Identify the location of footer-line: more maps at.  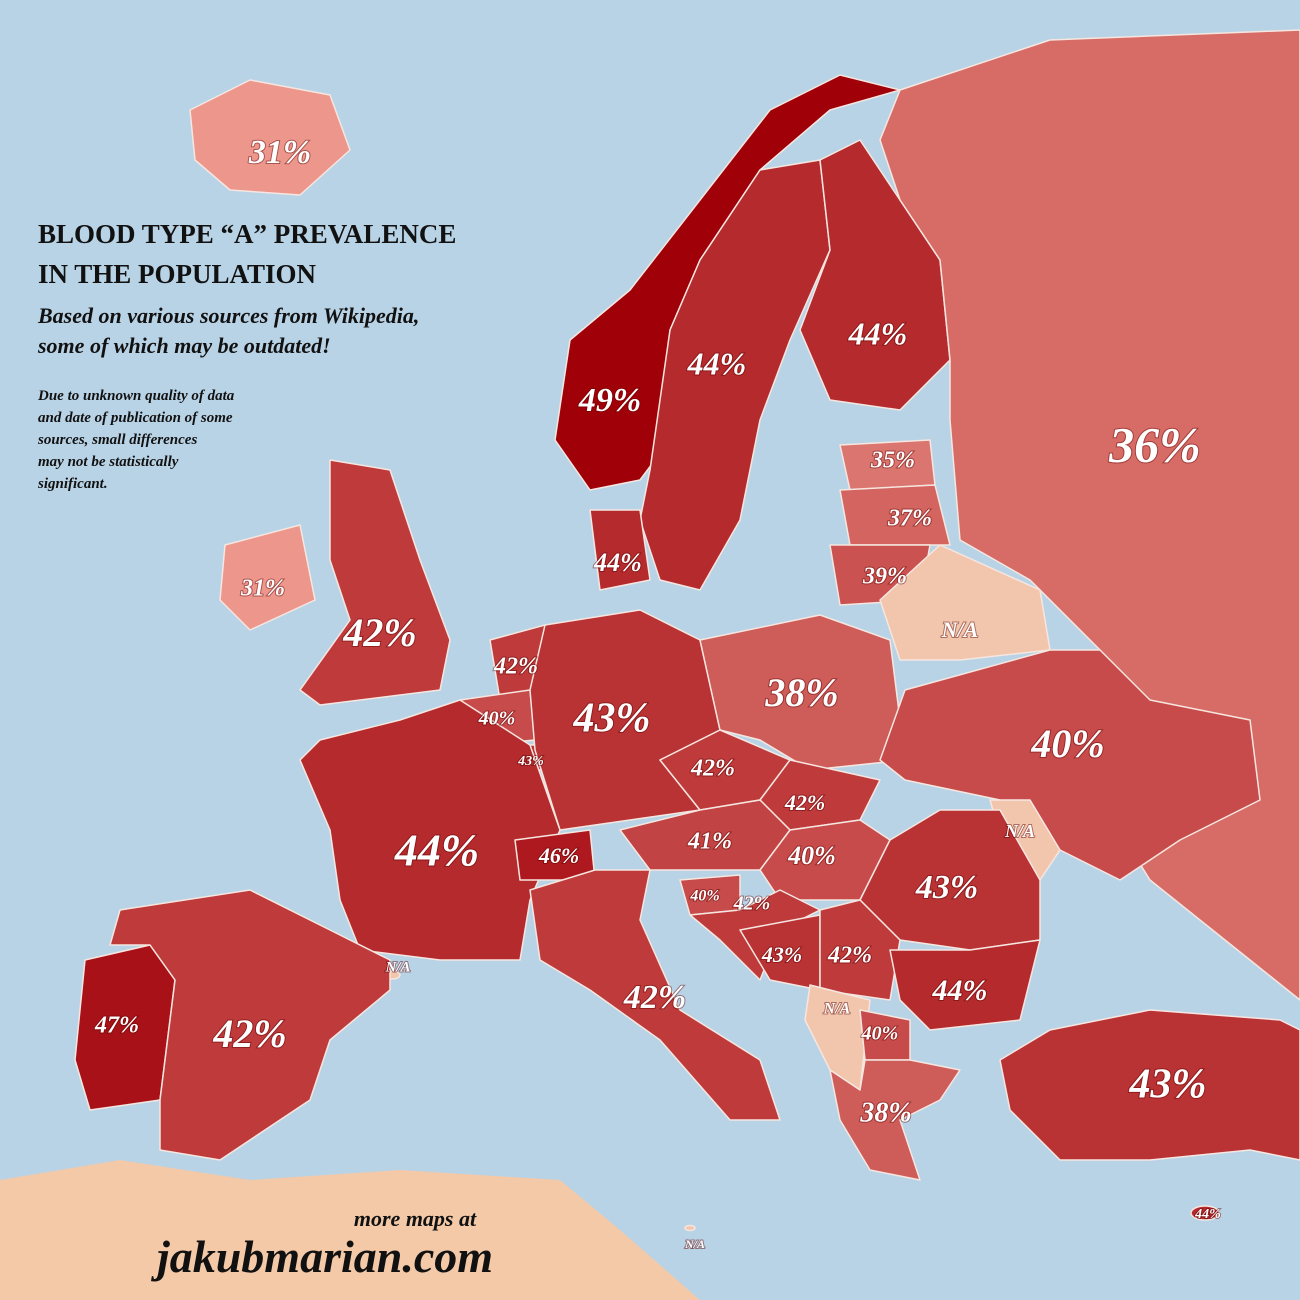
(415, 1218).